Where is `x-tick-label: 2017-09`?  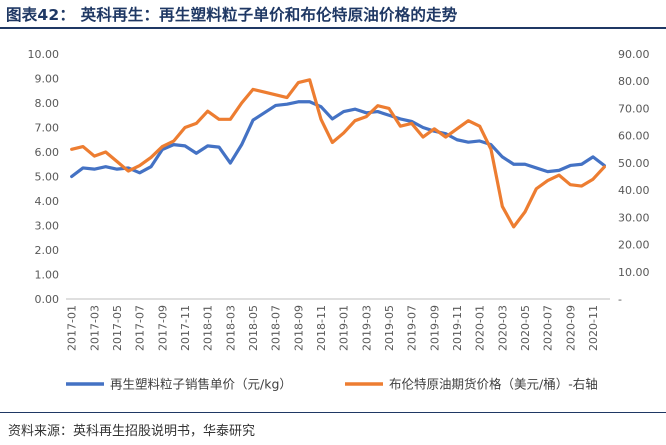 x-tick-label: 2017-09 is located at coordinates (162, 328).